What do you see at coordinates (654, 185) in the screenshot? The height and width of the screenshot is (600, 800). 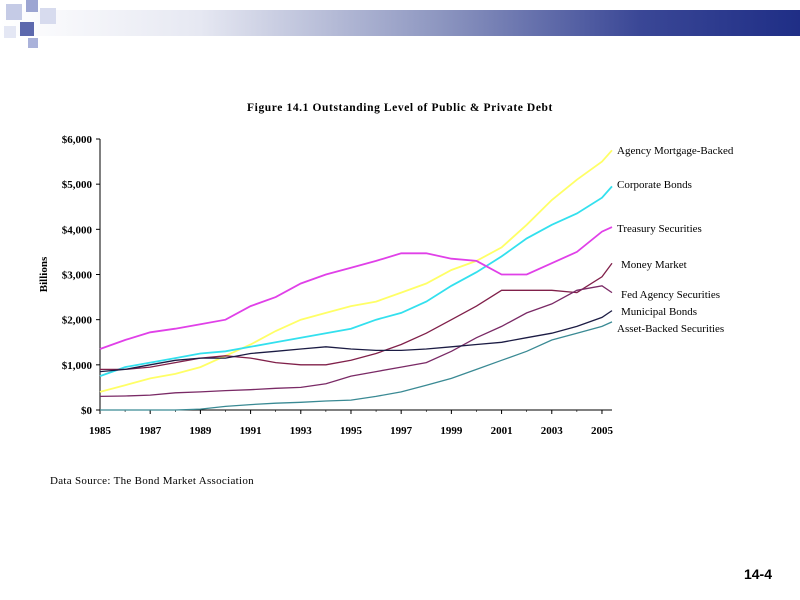 I see `series-label-1: Corporate Bonds` at bounding box center [654, 185].